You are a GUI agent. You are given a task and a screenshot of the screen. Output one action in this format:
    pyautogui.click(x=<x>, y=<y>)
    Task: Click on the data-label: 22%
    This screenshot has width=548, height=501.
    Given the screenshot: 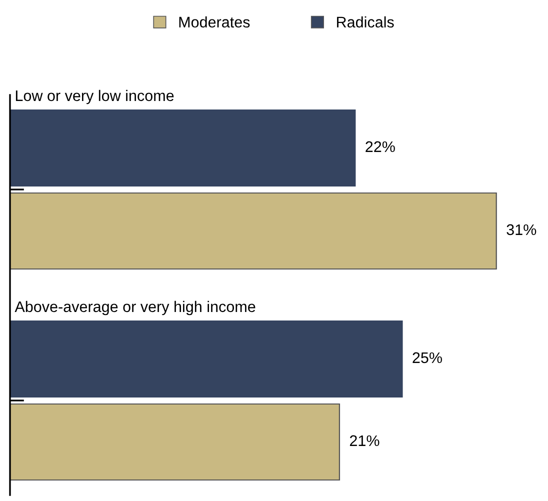 What is the action you would take?
    pyautogui.click(x=380, y=146)
    